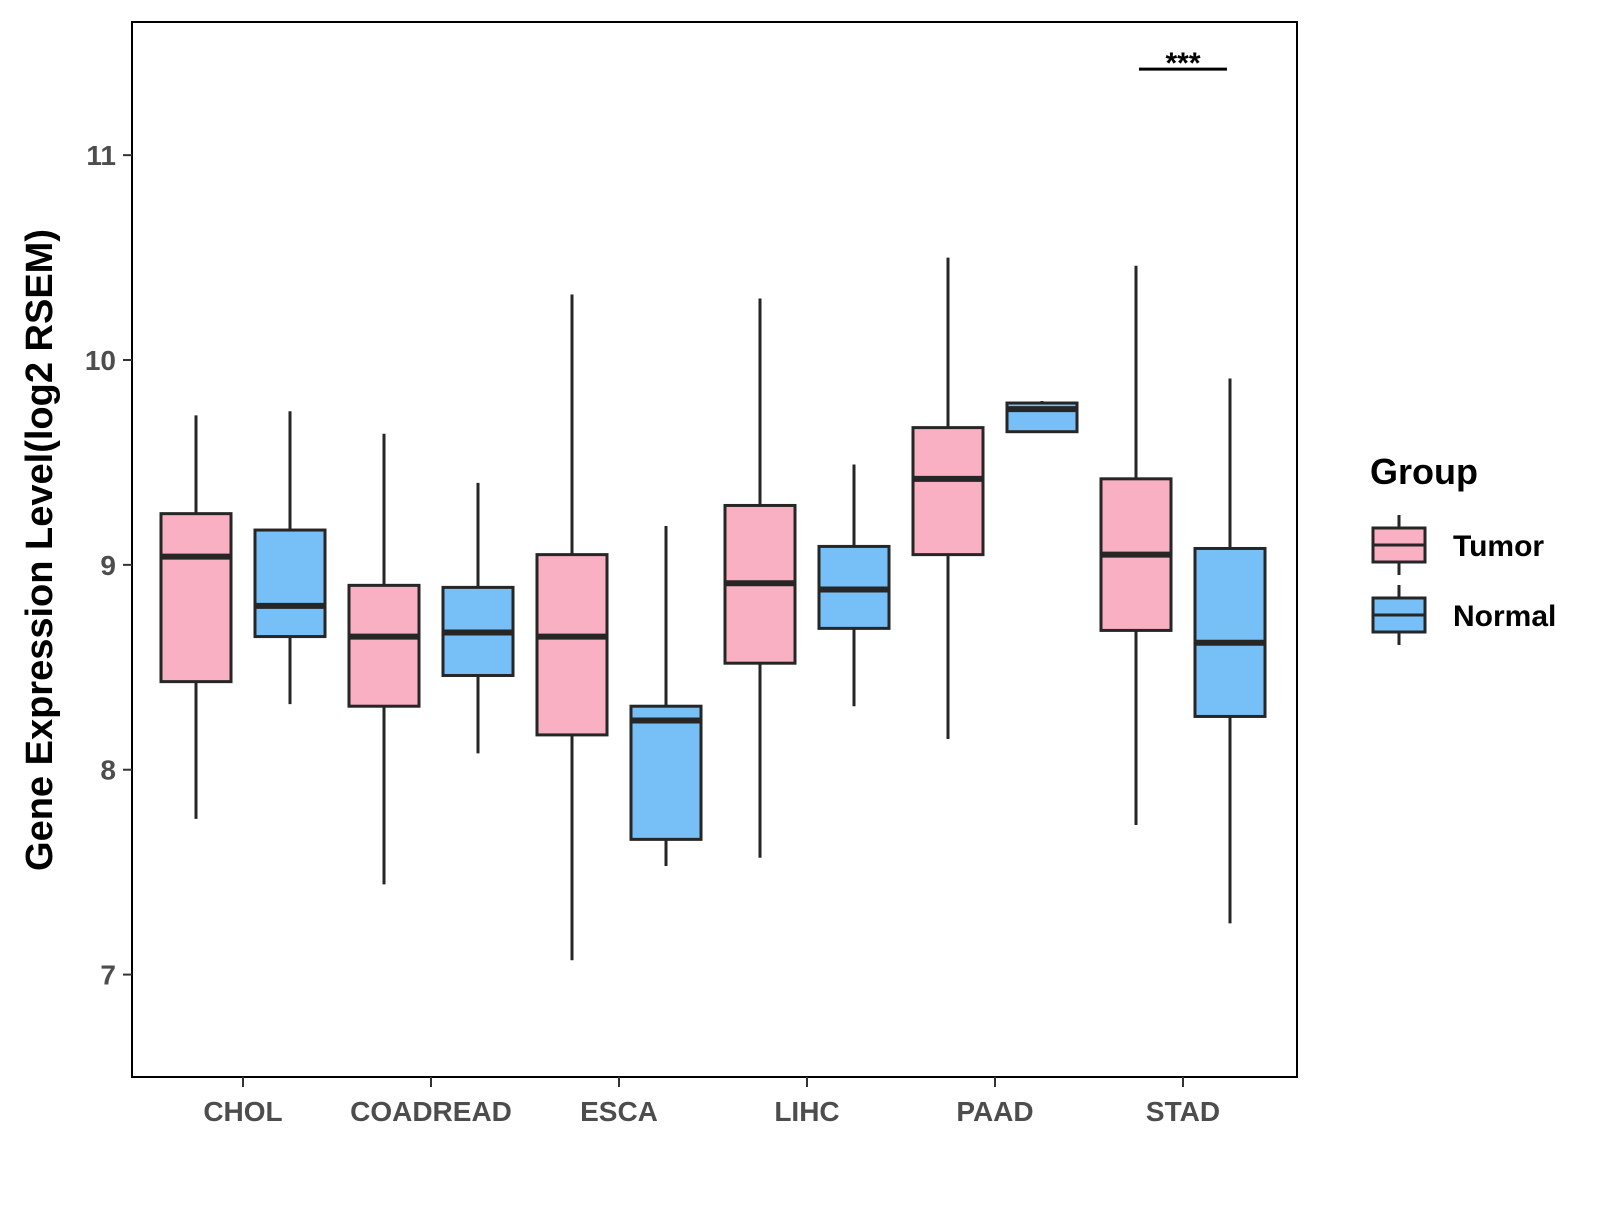  What do you see at coordinates (108, 770) in the screenshot?
I see `y-tick-label: 8` at bounding box center [108, 770].